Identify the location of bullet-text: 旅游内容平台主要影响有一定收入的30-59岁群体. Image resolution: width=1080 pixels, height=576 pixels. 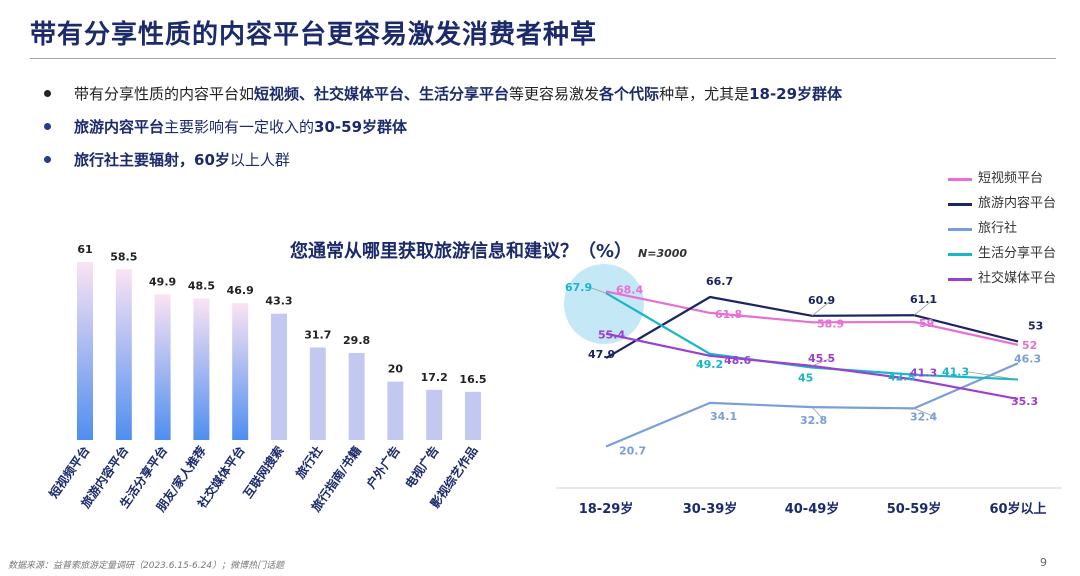
(240, 127).